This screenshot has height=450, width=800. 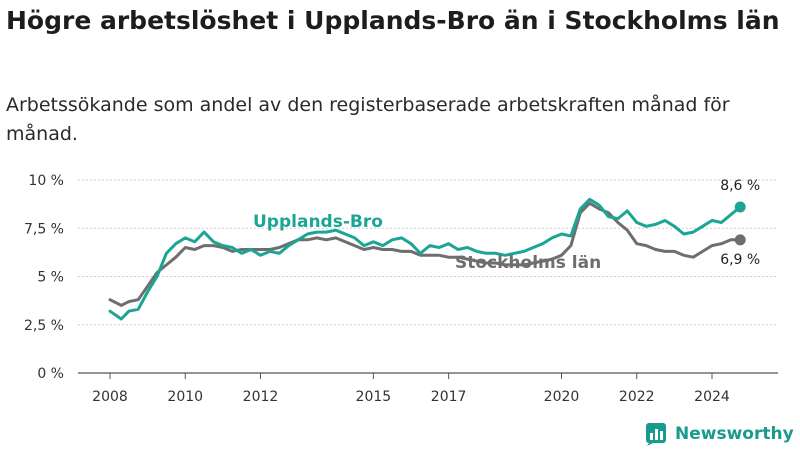 I want to click on series-label-stockholms-lan: Stockholms län, so click(x=528, y=263).